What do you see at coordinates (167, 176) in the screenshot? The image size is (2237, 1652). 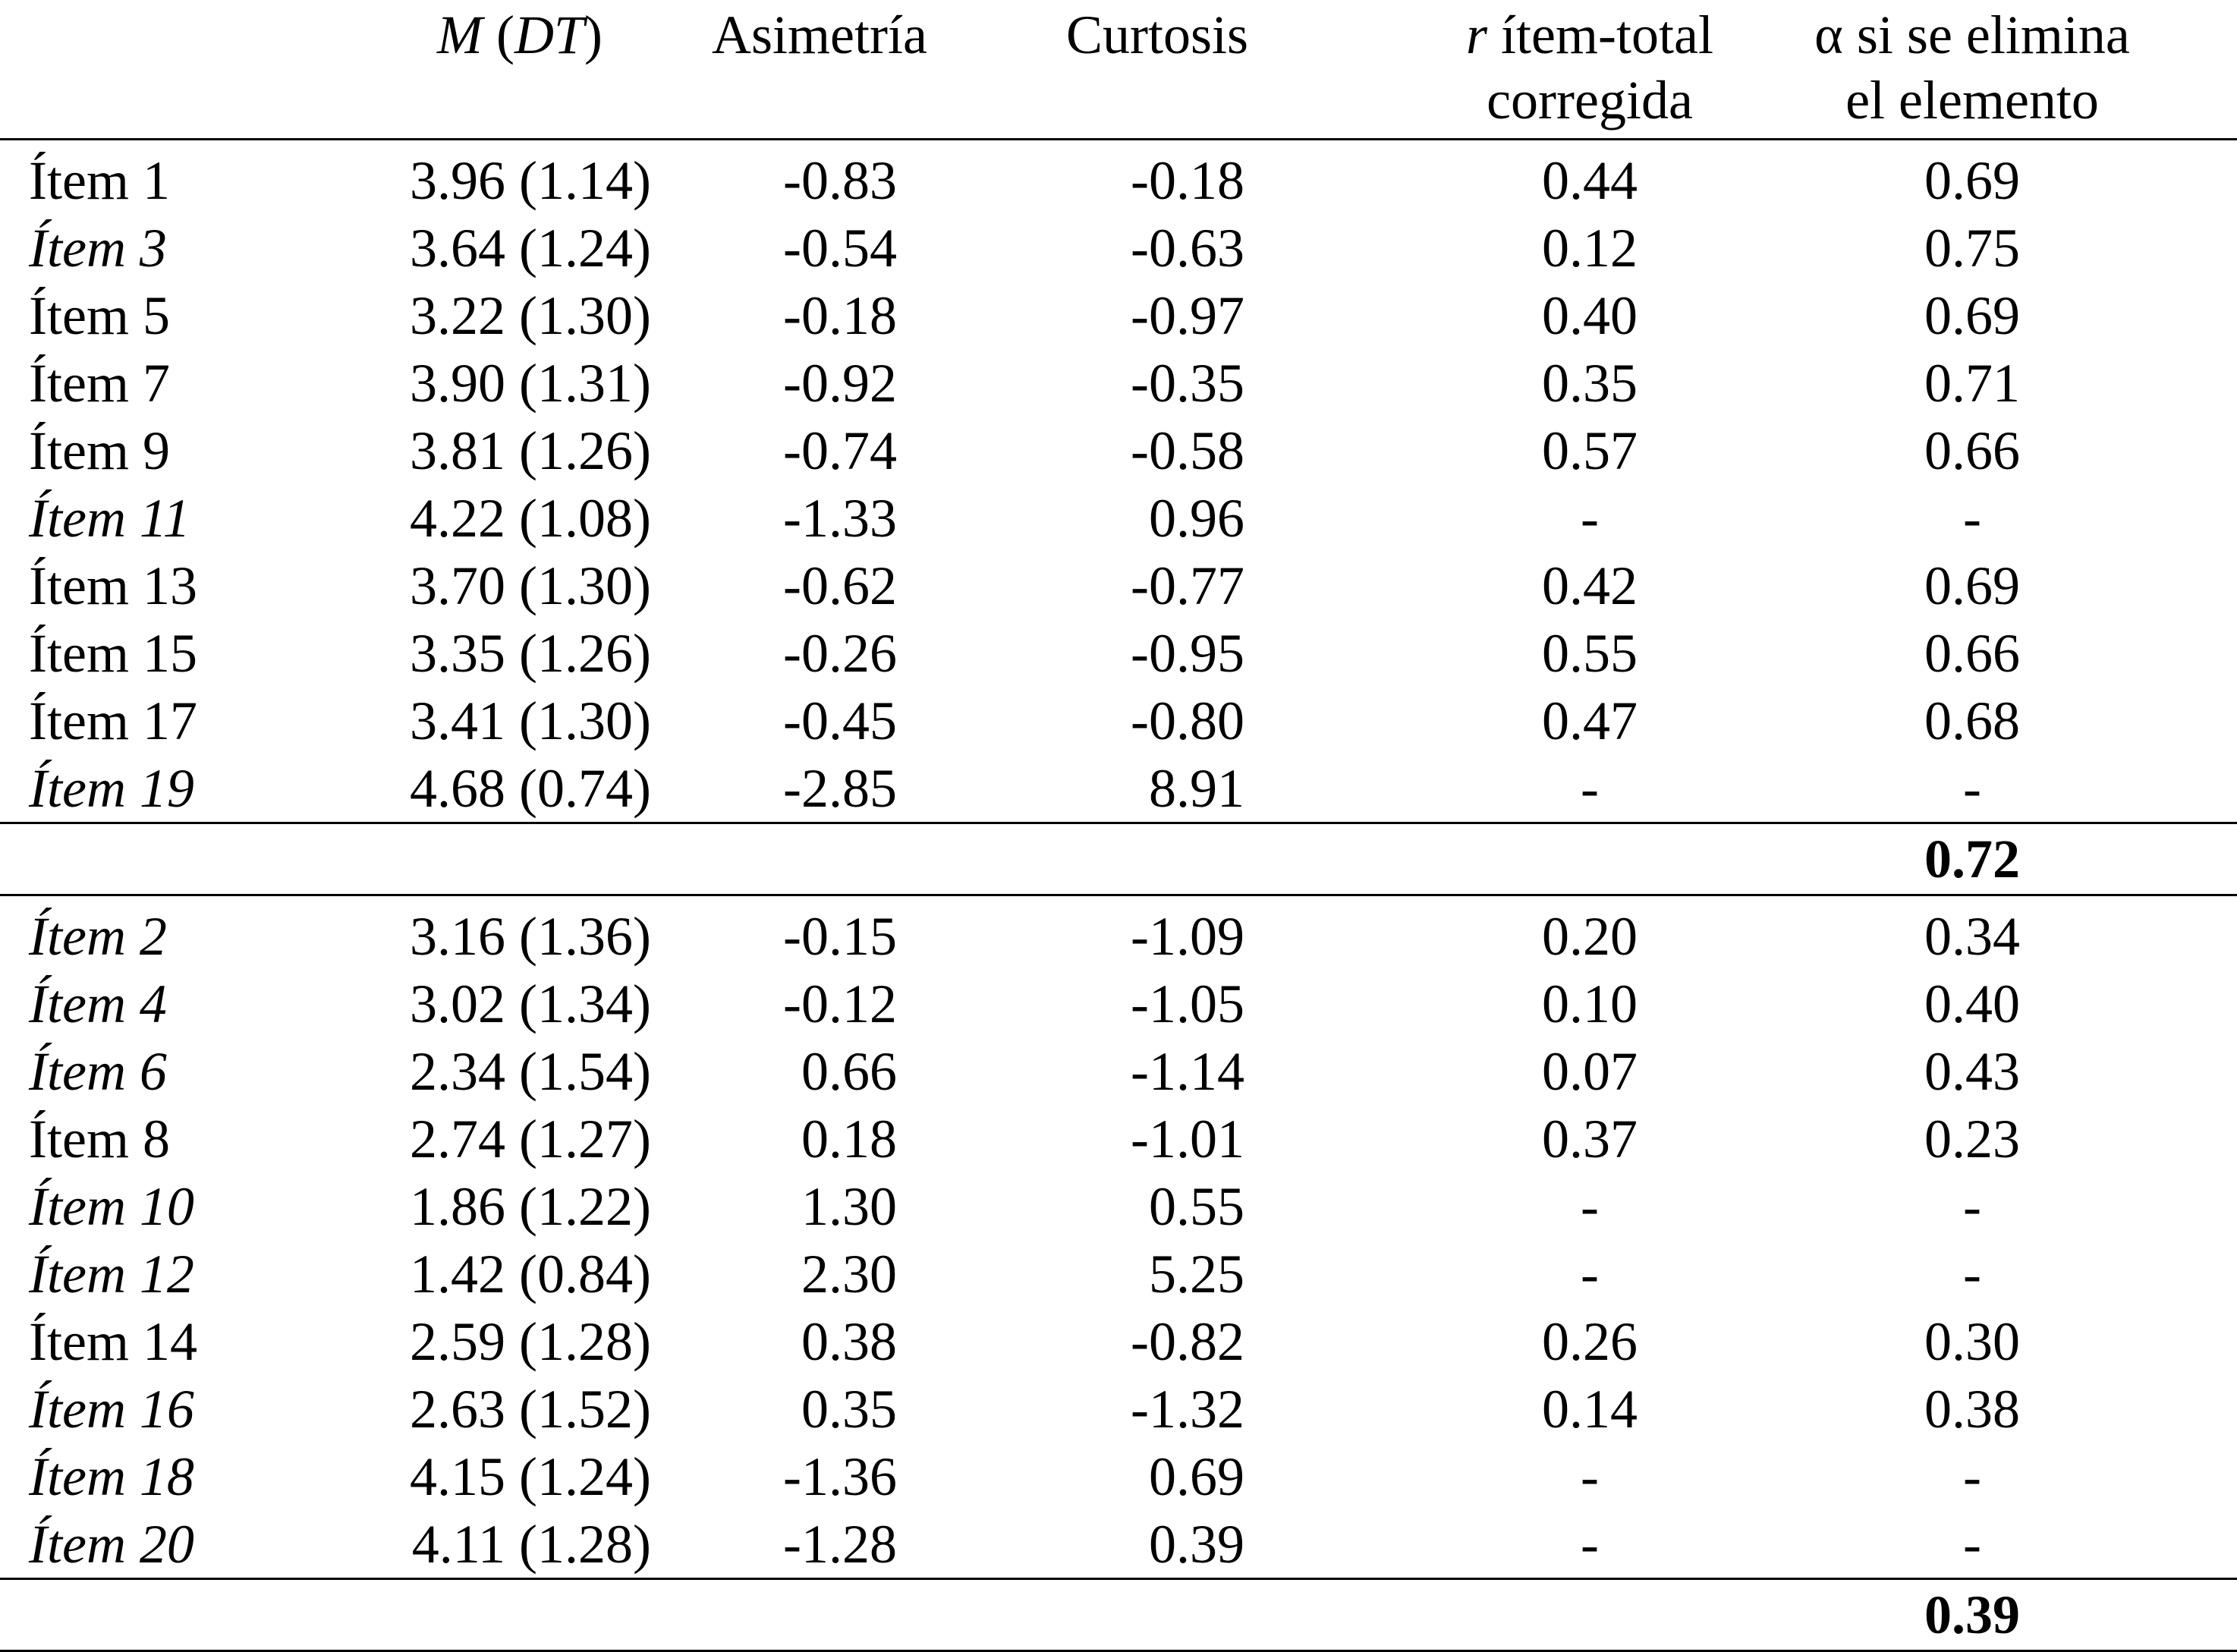 I see `item-label: Ítem 1` at bounding box center [167, 176].